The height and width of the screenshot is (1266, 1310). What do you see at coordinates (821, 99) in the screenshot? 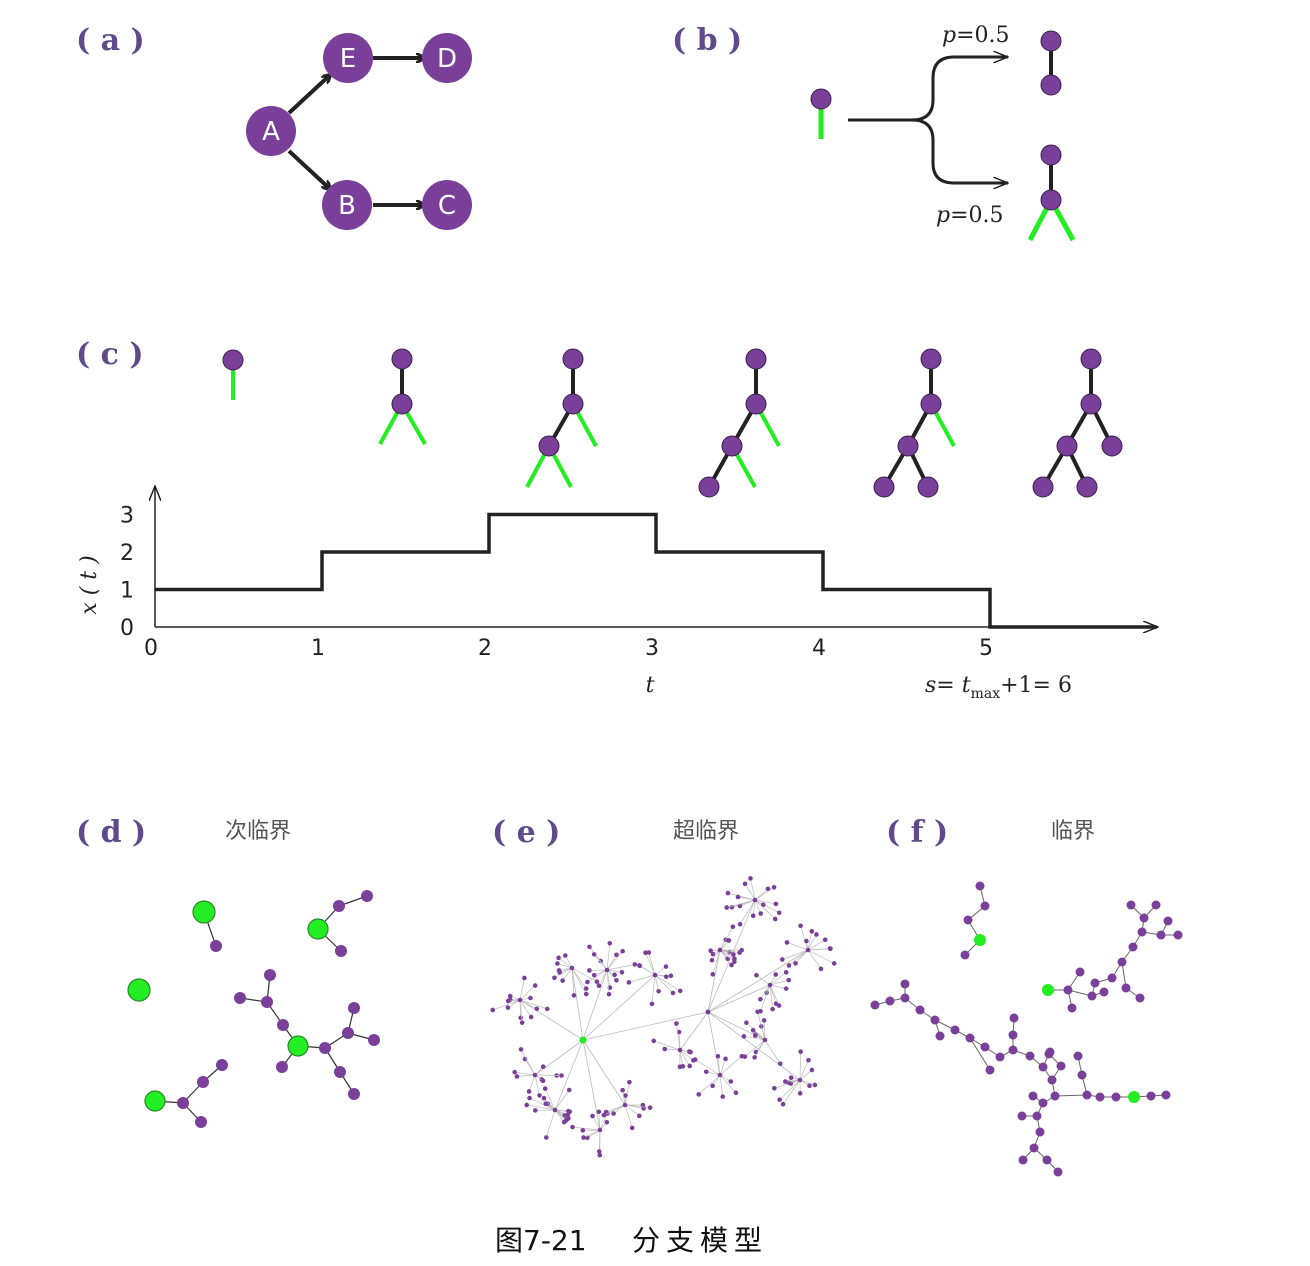
I see `root-node` at bounding box center [821, 99].